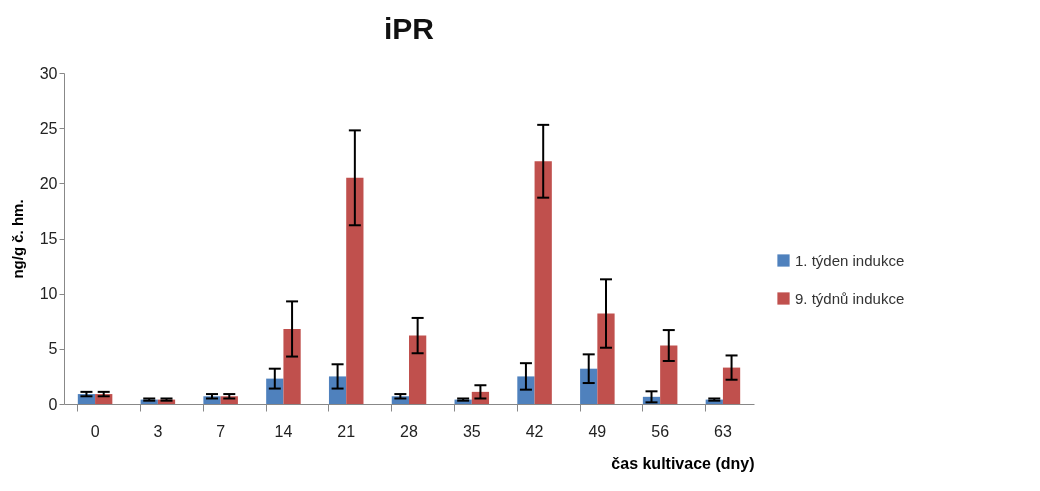 The height and width of the screenshot is (491, 1040). Describe the element at coordinates (660, 431) in the screenshot. I see `x-tick-label: 56` at that location.